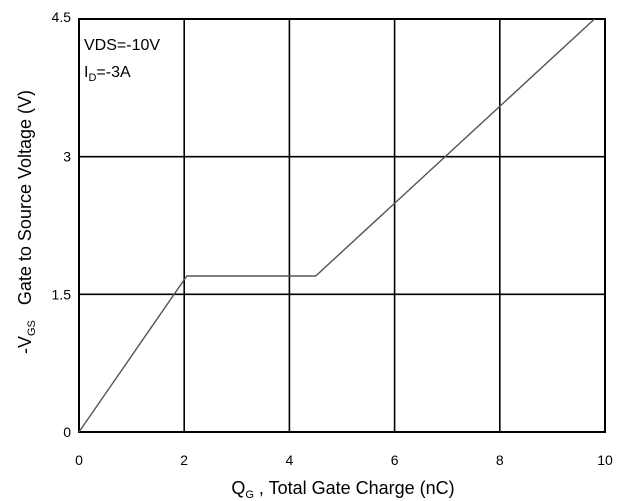  I want to click on annotation-box: VDS=-10V ID=-3A, so click(122, 60).